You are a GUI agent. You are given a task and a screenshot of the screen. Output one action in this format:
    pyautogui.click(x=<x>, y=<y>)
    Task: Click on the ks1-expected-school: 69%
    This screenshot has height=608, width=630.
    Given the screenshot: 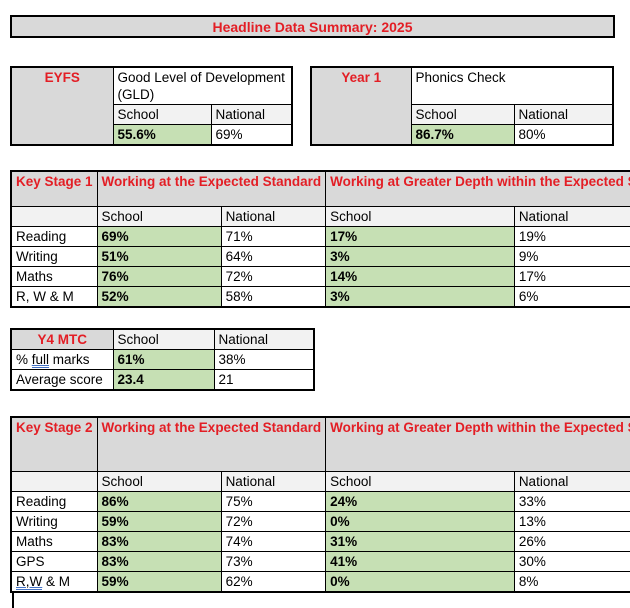 What is the action you would take?
    pyautogui.click(x=159, y=236)
    